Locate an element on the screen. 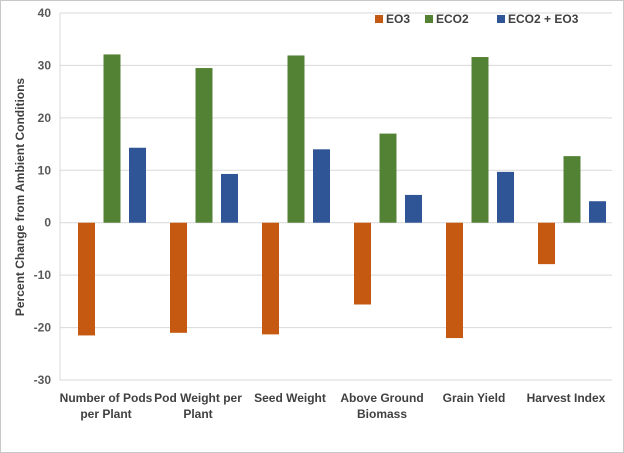 This screenshot has height=453, width=624. y-tick-label: -30 is located at coordinates (43, 380).